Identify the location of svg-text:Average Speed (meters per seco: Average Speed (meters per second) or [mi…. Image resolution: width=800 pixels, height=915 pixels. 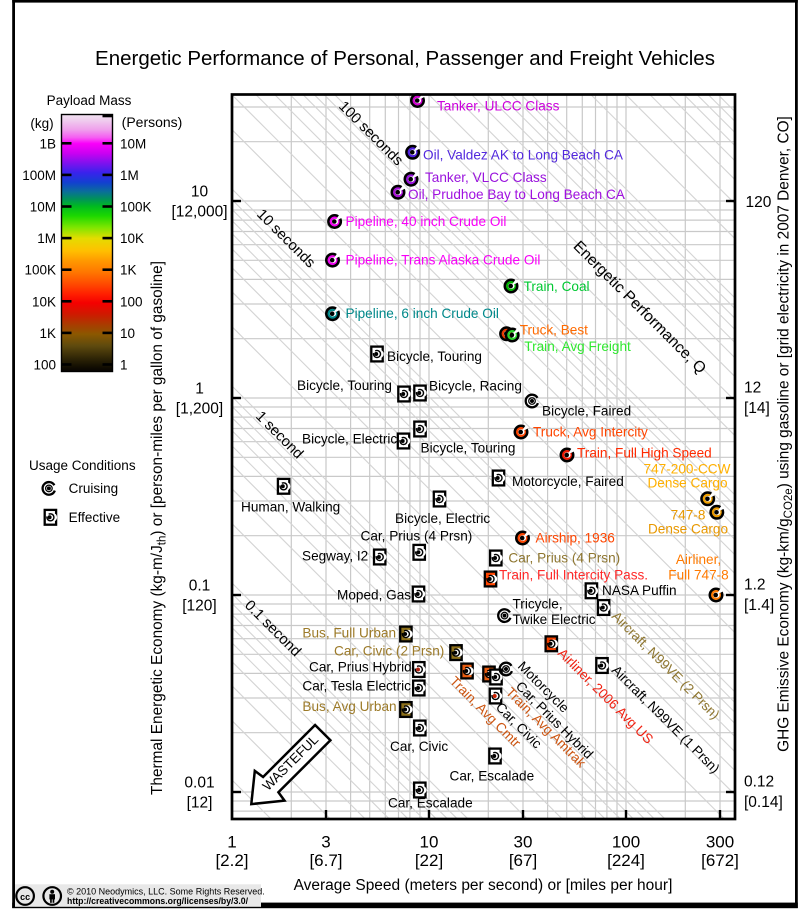
(483, 885).